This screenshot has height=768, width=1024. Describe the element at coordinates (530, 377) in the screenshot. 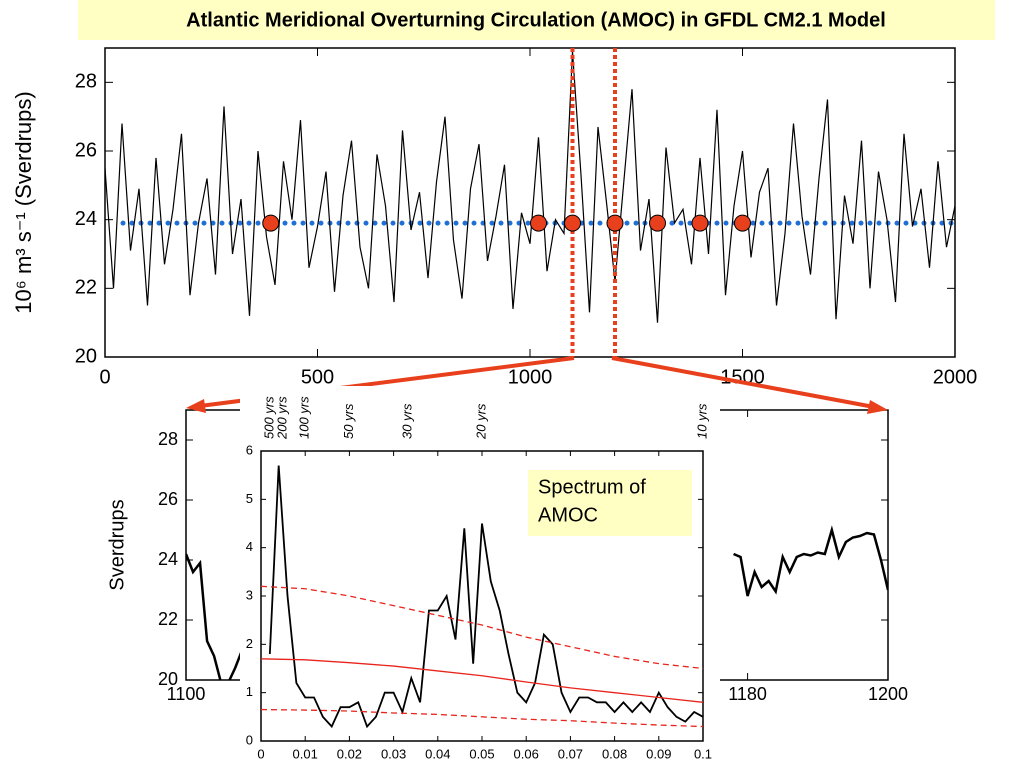

I see `x-tick-label: 1000` at that location.